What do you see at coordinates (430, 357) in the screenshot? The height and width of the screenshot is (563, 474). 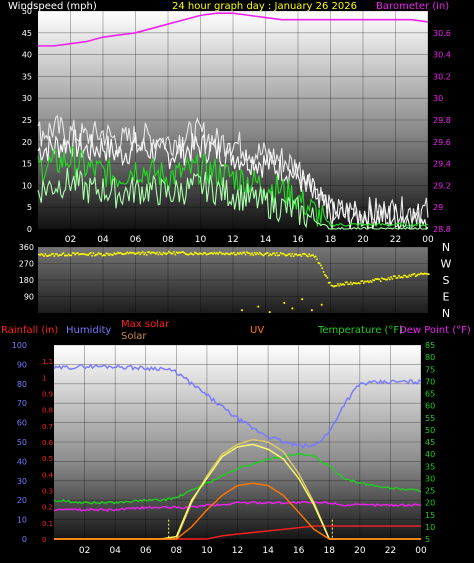 I see `temperature-y-tick: 80` at bounding box center [430, 357].